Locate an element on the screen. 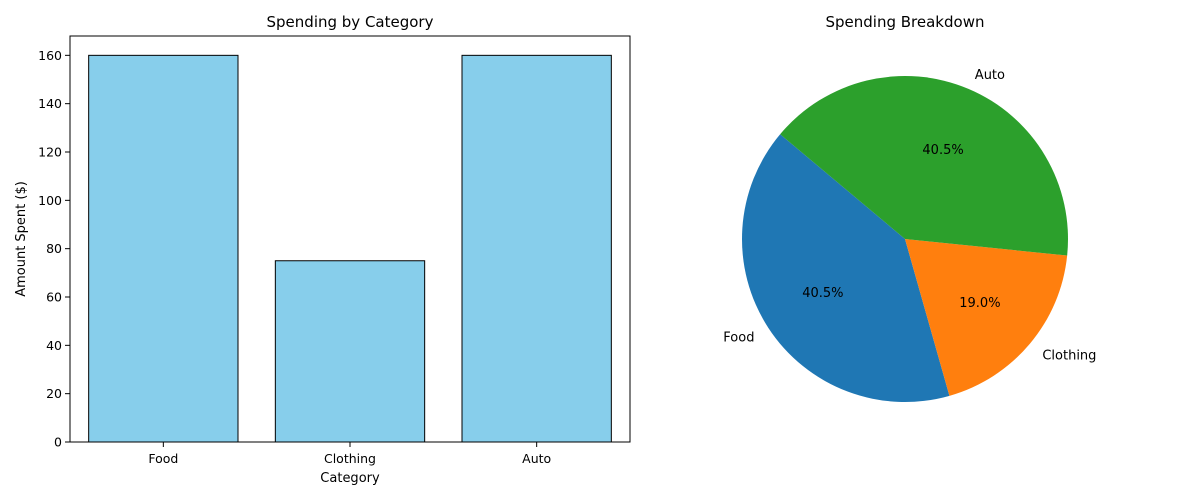 Image resolution: width=1200 pixels, height=500 pixels. y-tick-label: 160 is located at coordinates (50, 55).